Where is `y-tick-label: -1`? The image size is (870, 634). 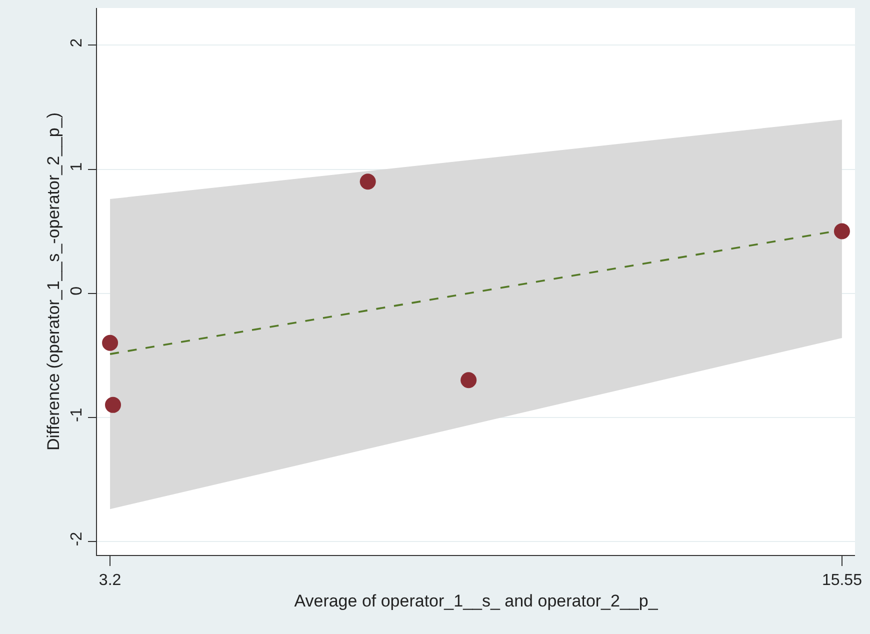
y-tick-label: -1 is located at coordinates (77, 415).